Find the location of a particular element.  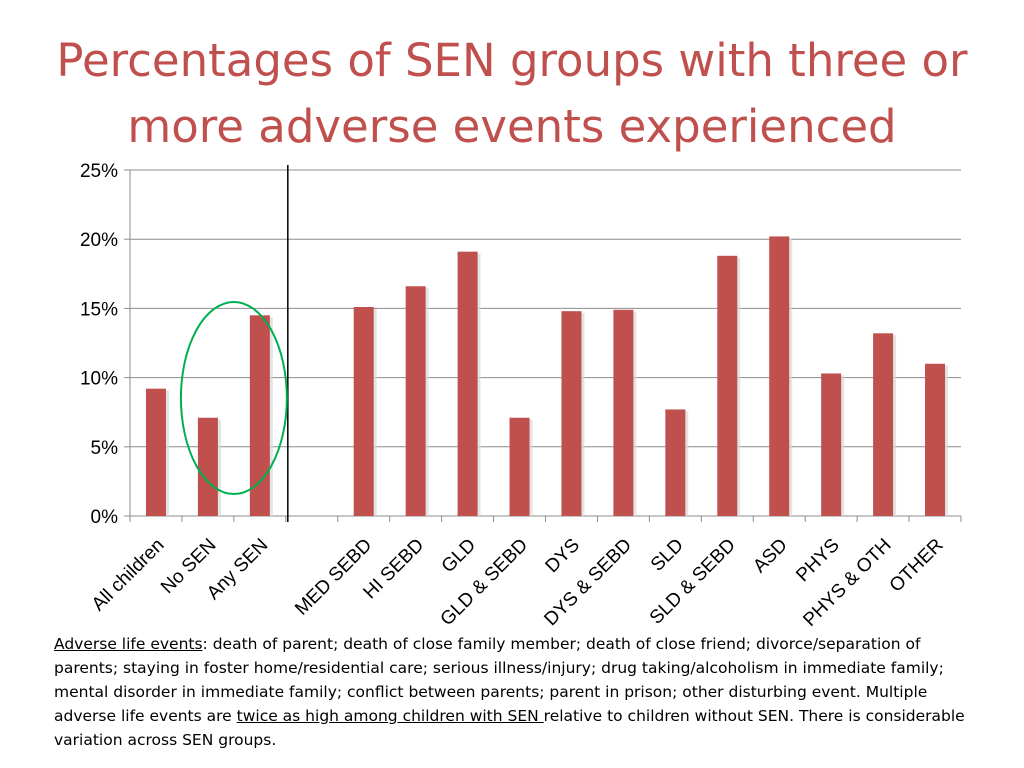

y-tick-labels: 0% 5% 10% 15% 20% 25% is located at coordinates (99, 344).